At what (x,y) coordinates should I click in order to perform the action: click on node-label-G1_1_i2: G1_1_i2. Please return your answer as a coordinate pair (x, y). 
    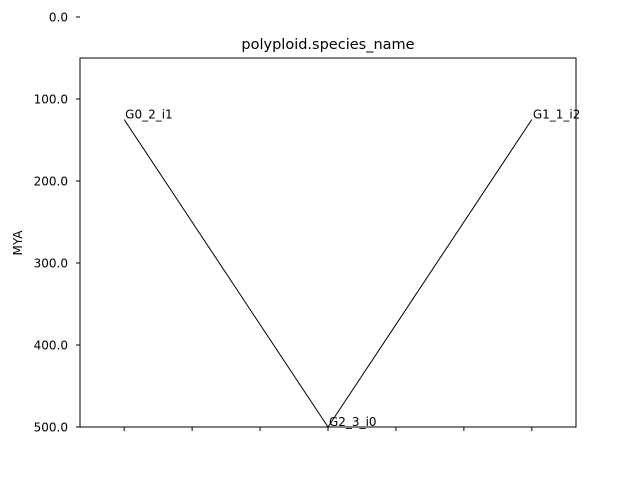
    Looking at the image, I should click on (557, 115).